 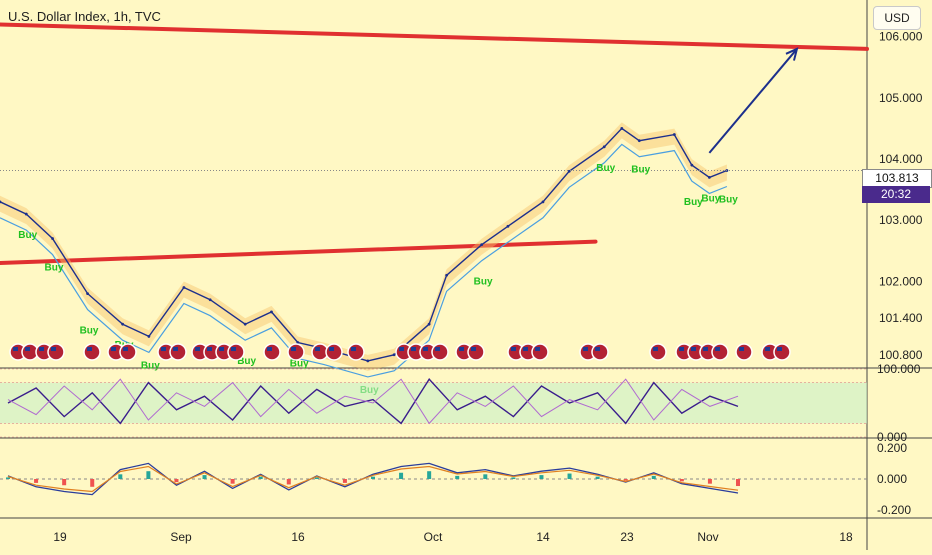 I want to click on projection-arrowhead, so click(x=792, y=54).